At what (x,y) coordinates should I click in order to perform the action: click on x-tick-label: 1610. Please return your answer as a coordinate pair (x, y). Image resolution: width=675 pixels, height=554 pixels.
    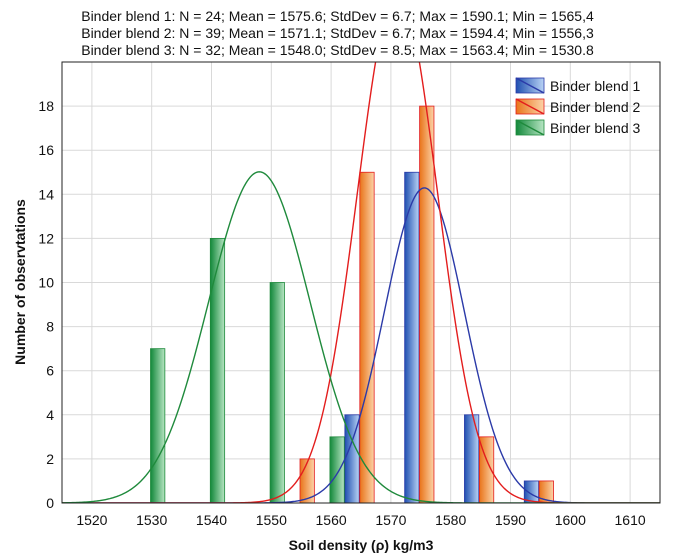
    Looking at the image, I should click on (630, 520).